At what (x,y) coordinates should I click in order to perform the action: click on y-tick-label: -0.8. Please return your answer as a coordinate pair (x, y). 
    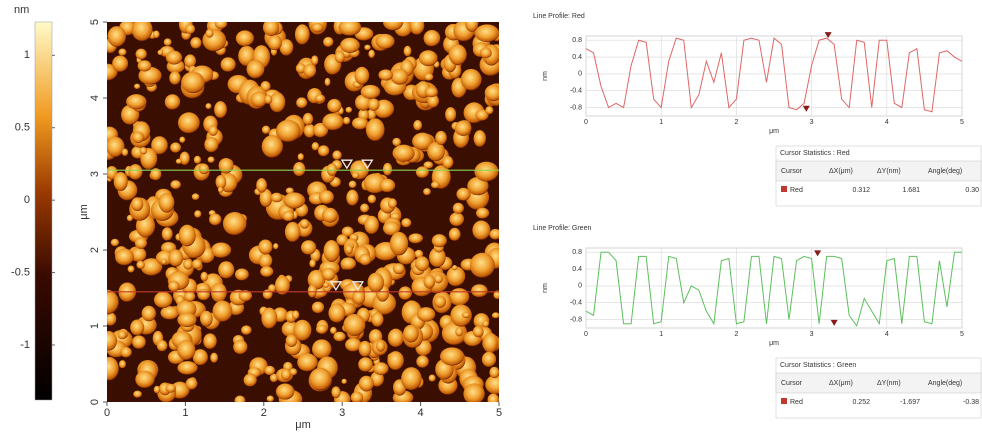
    Looking at the image, I should click on (576, 319).